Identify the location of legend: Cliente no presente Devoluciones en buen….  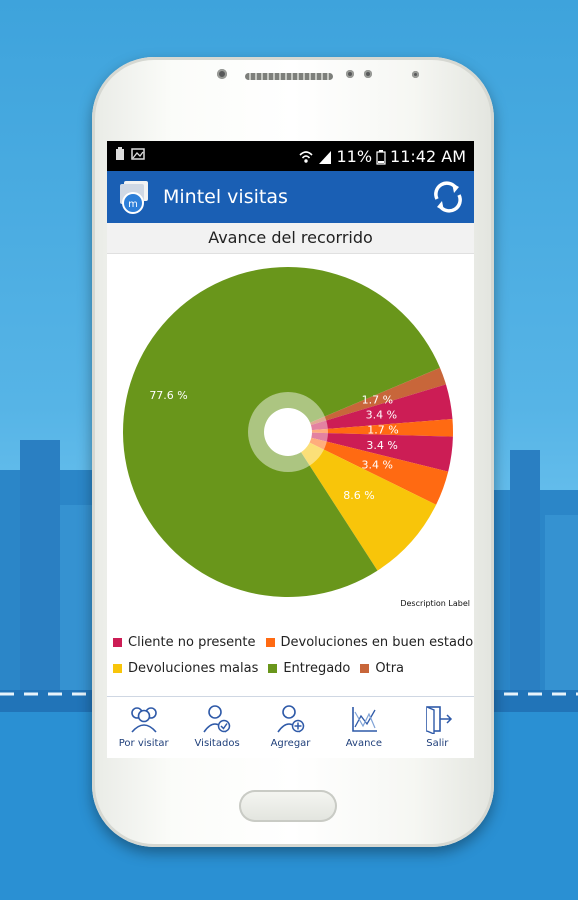
(293, 661).